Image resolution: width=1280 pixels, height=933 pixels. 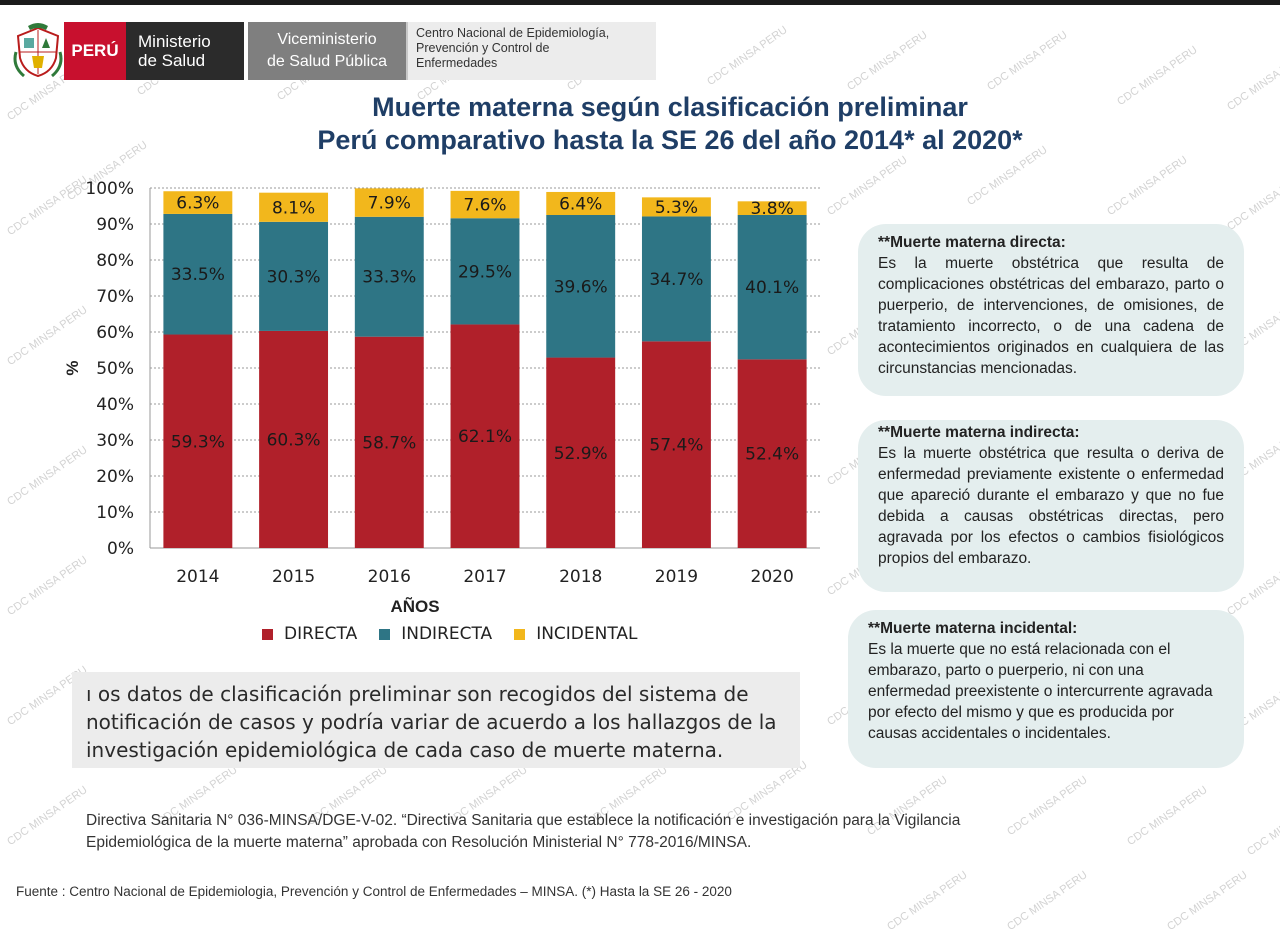 I want to click on bar-directa-2016, so click(x=389, y=442).